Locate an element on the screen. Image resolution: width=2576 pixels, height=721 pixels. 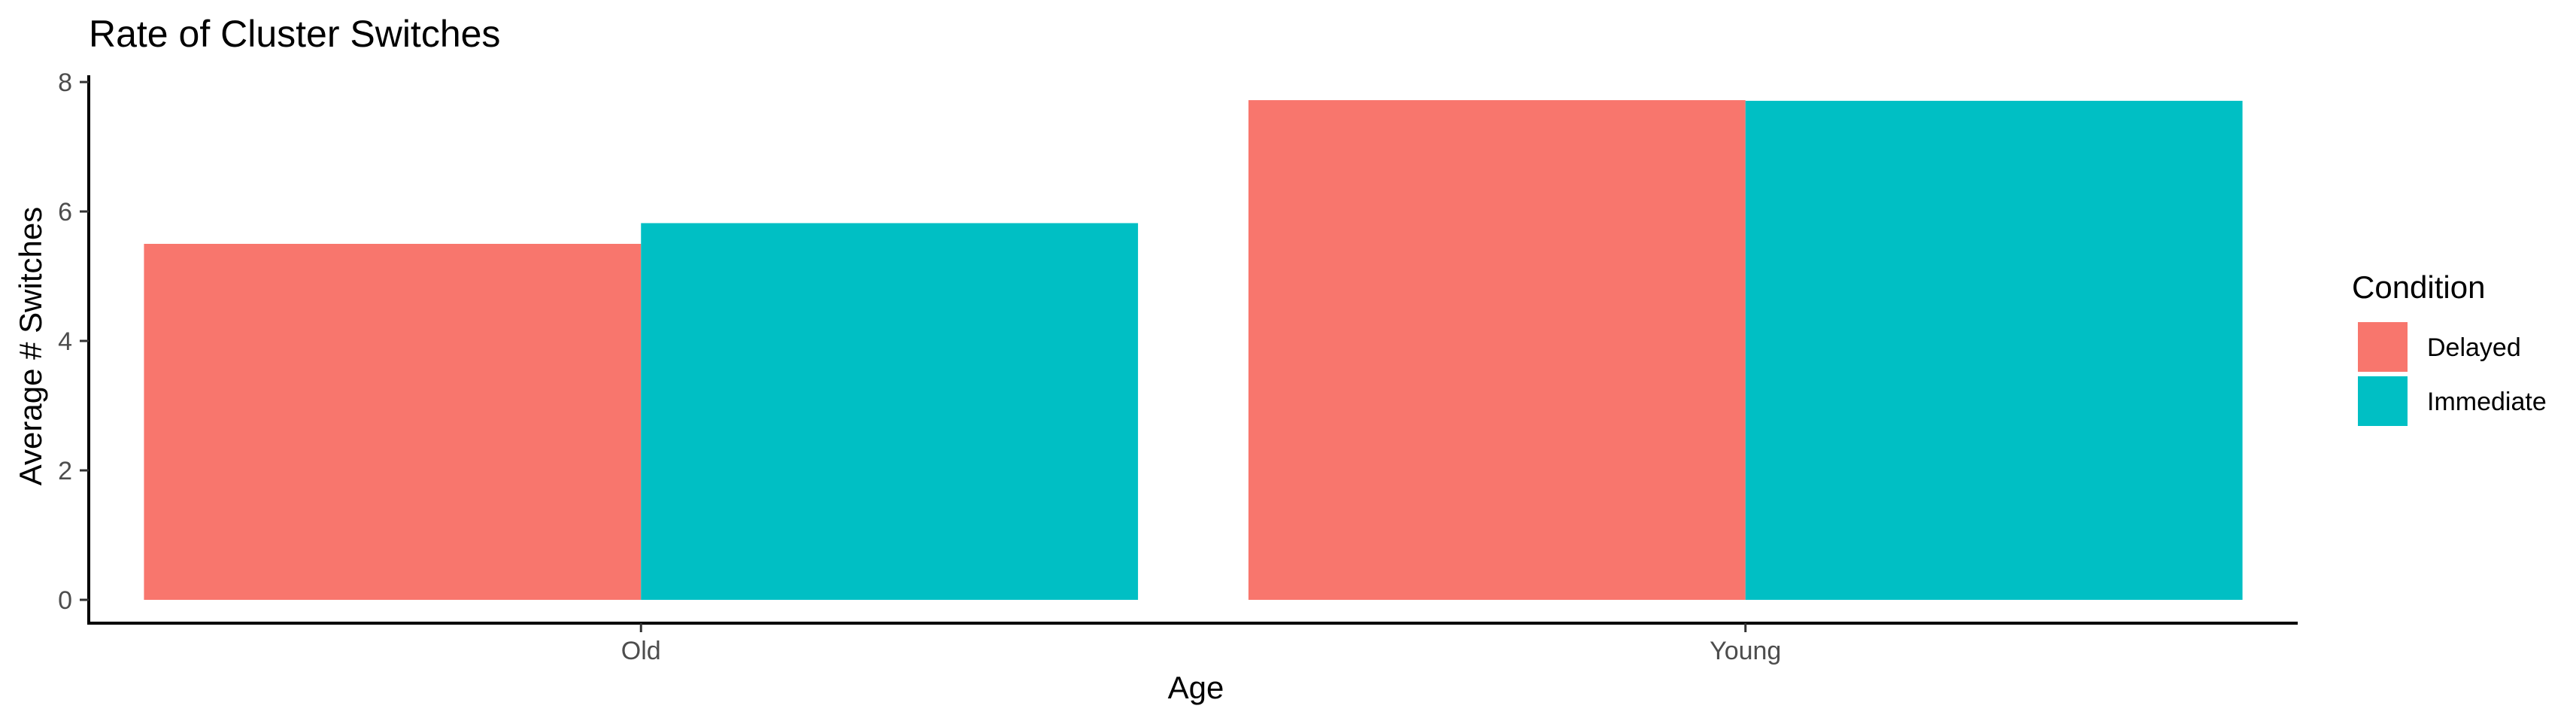
y-axis-ticks: 0 2 4 6 8 is located at coordinates (73, 341).